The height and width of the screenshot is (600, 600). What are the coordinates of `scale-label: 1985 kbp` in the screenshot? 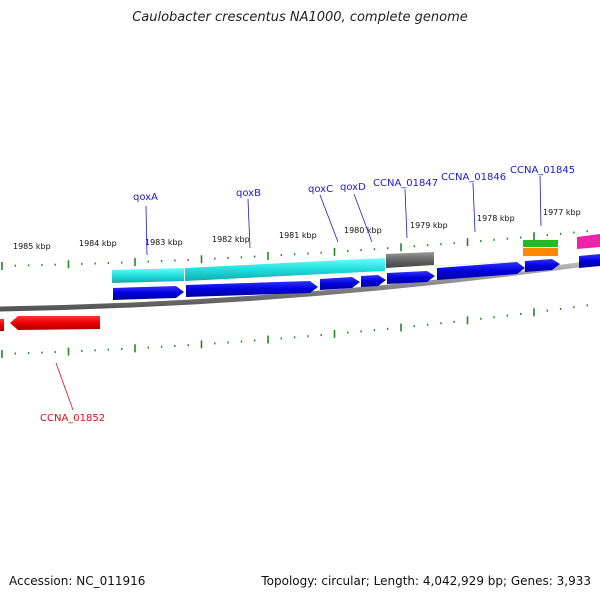 It's located at (32, 246).